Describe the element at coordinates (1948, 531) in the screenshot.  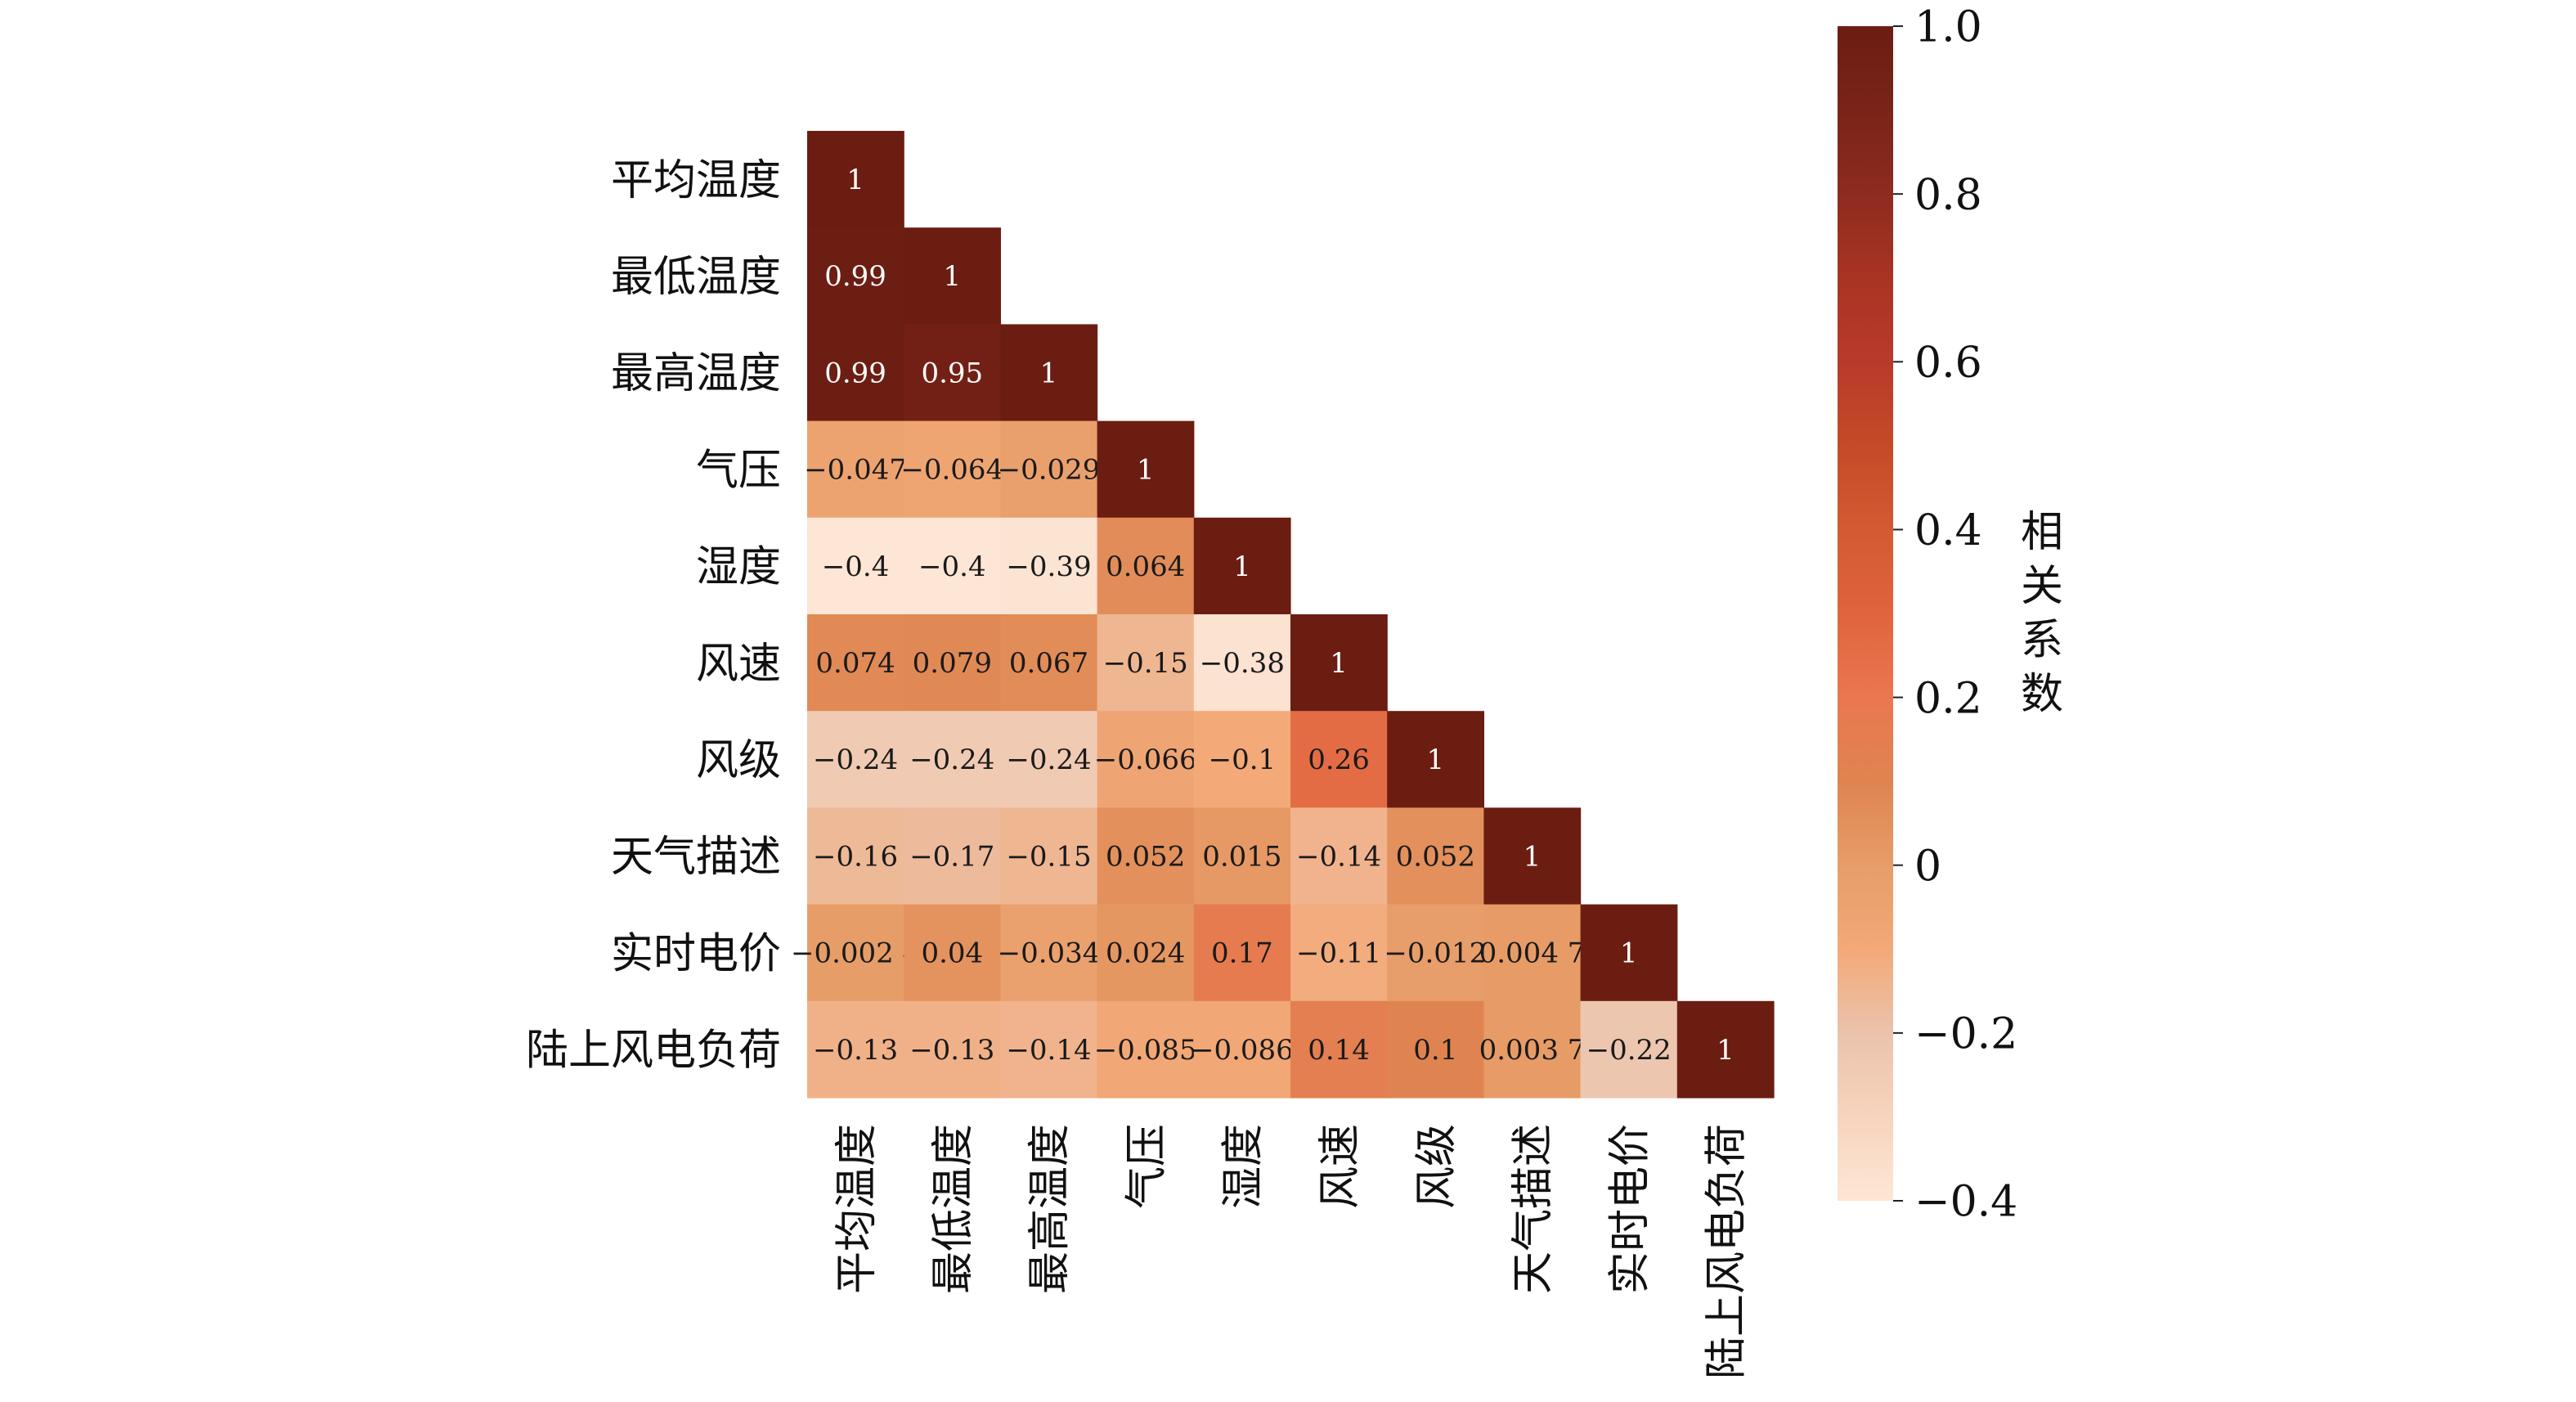
I see `colorbar-tick-label: 0.4` at that location.